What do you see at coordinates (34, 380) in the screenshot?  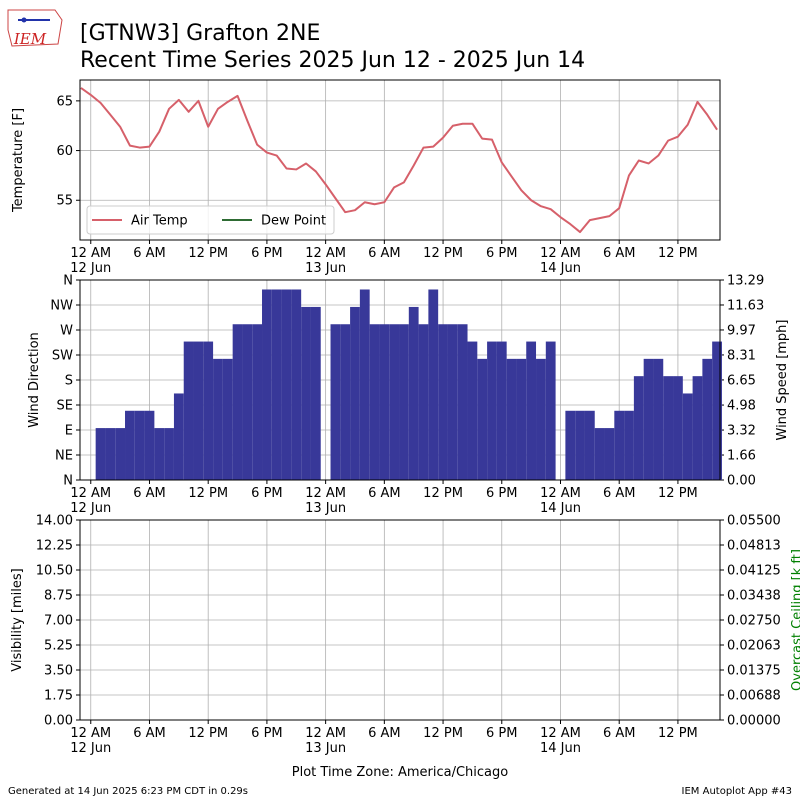 I see `y-axis-label: Wind Direction` at bounding box center [34, 380].